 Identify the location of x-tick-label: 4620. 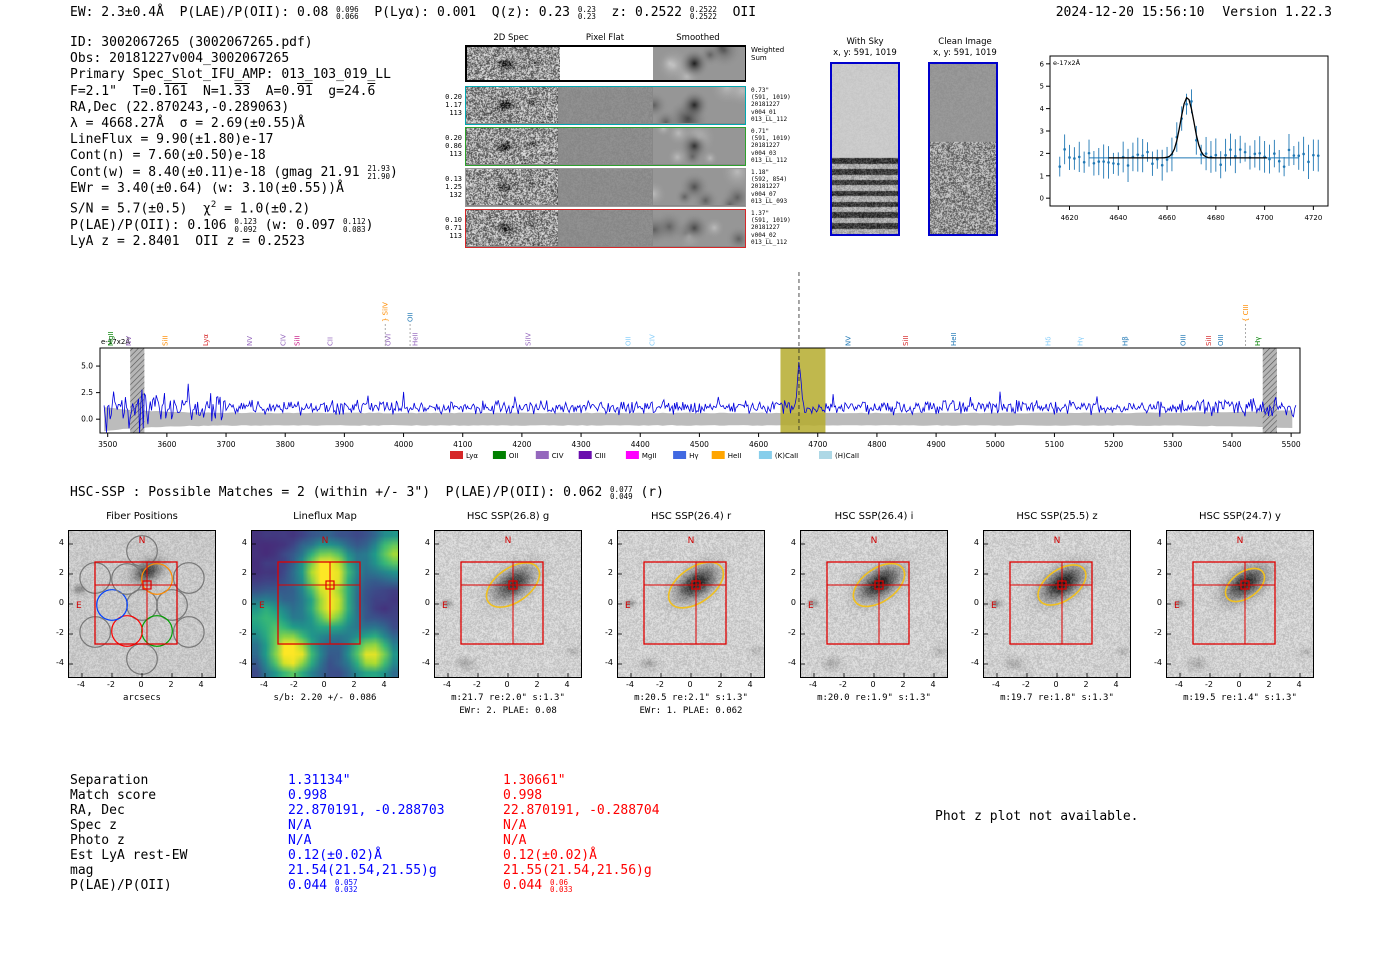
(1070, 218).